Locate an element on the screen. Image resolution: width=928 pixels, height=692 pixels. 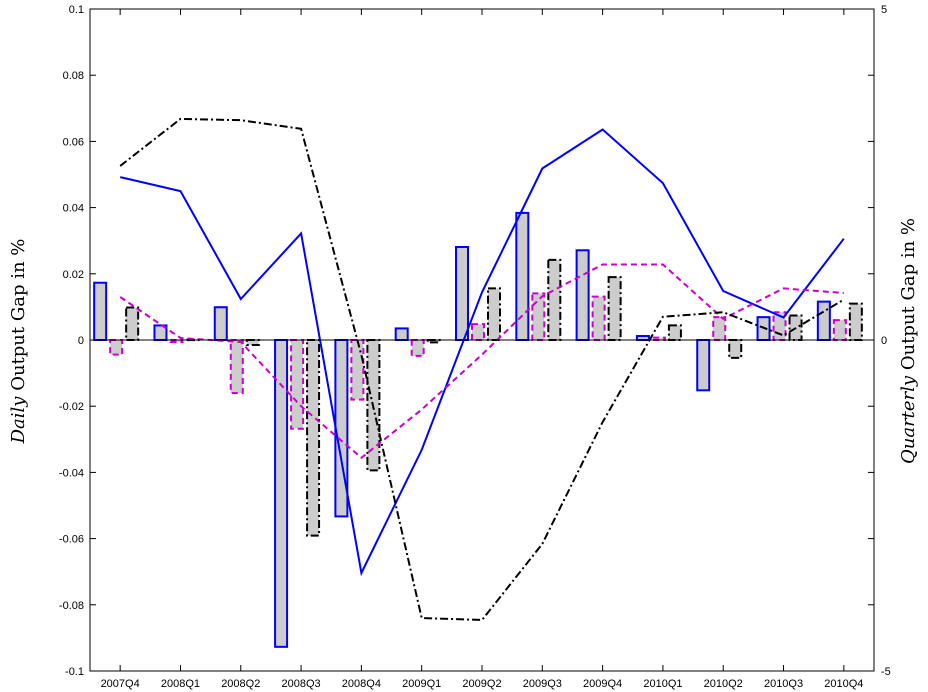
y-tick-label-left: 0.1 is located at coordinates (76, 10).